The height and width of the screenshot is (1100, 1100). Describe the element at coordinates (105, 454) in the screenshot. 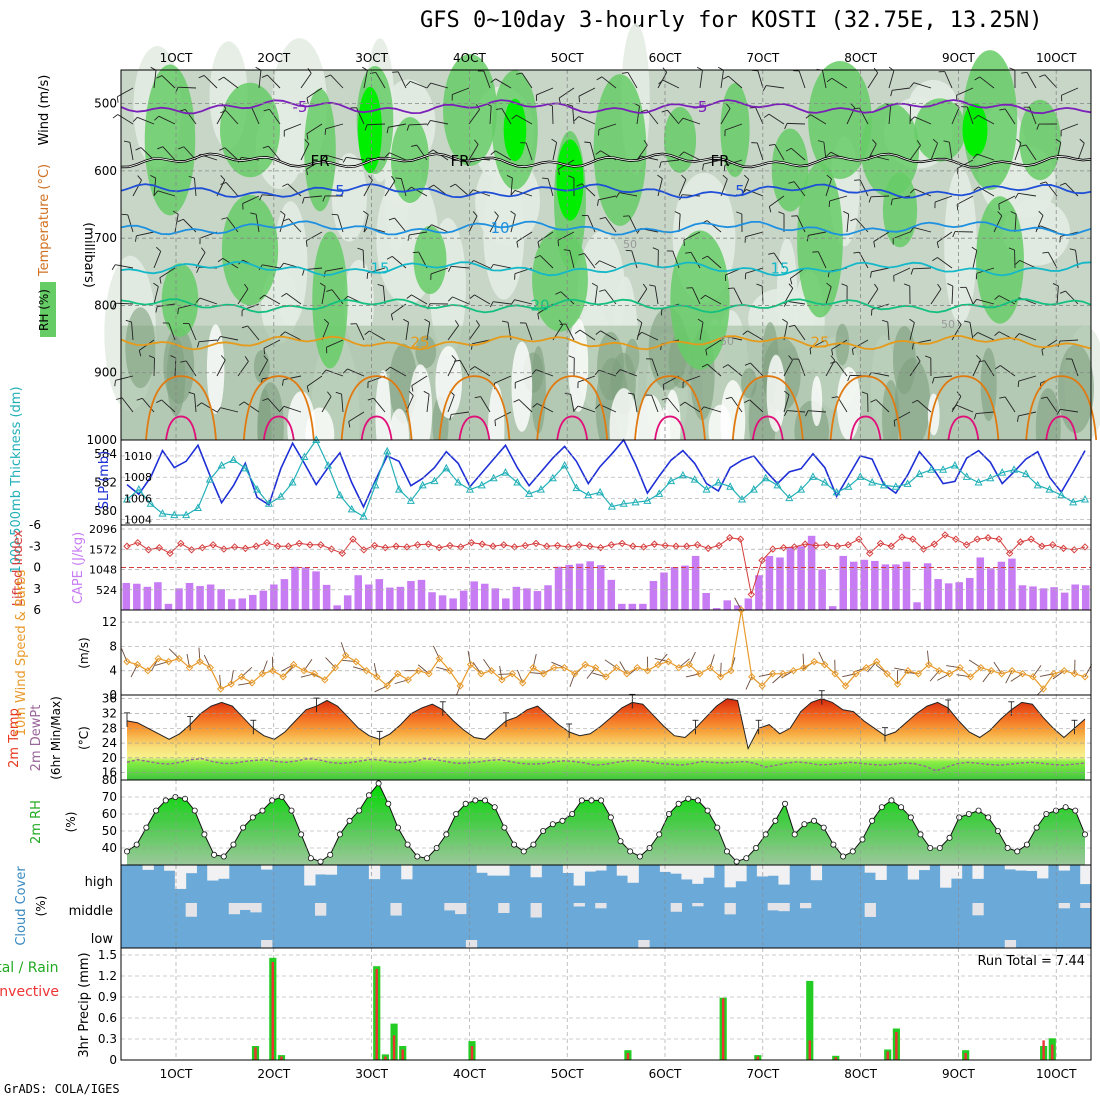

I see `y-tick-label: 584` at that location.